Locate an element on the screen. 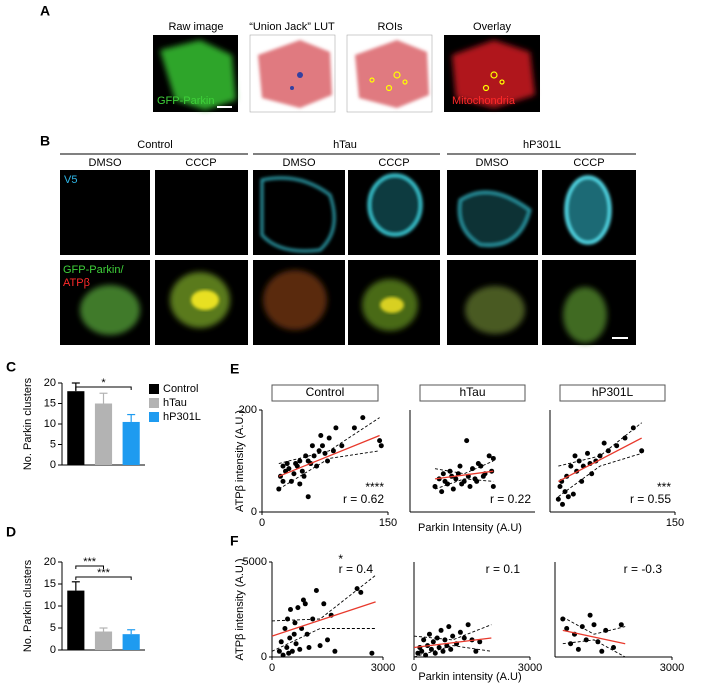 The height and width of the screenshot is (686, 709). chart-title: hP301L is located at coordinates (613, 392).